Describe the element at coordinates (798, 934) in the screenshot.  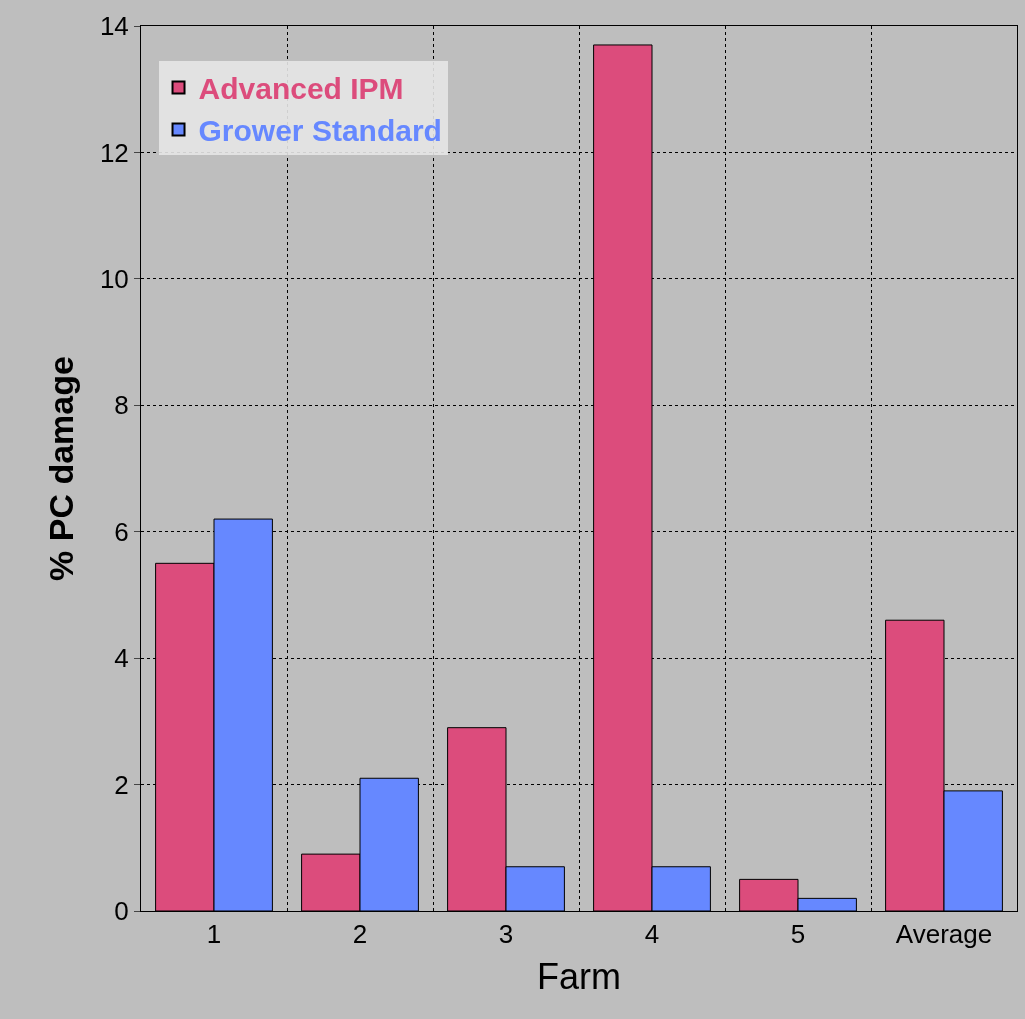
I see `x-tick-label: 5` at that location.